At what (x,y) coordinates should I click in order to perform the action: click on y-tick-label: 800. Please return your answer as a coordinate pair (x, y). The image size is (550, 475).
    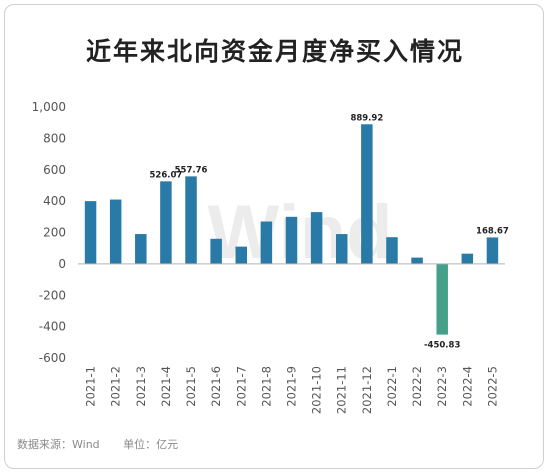
    Looking at the image, I should click on (54, 138).